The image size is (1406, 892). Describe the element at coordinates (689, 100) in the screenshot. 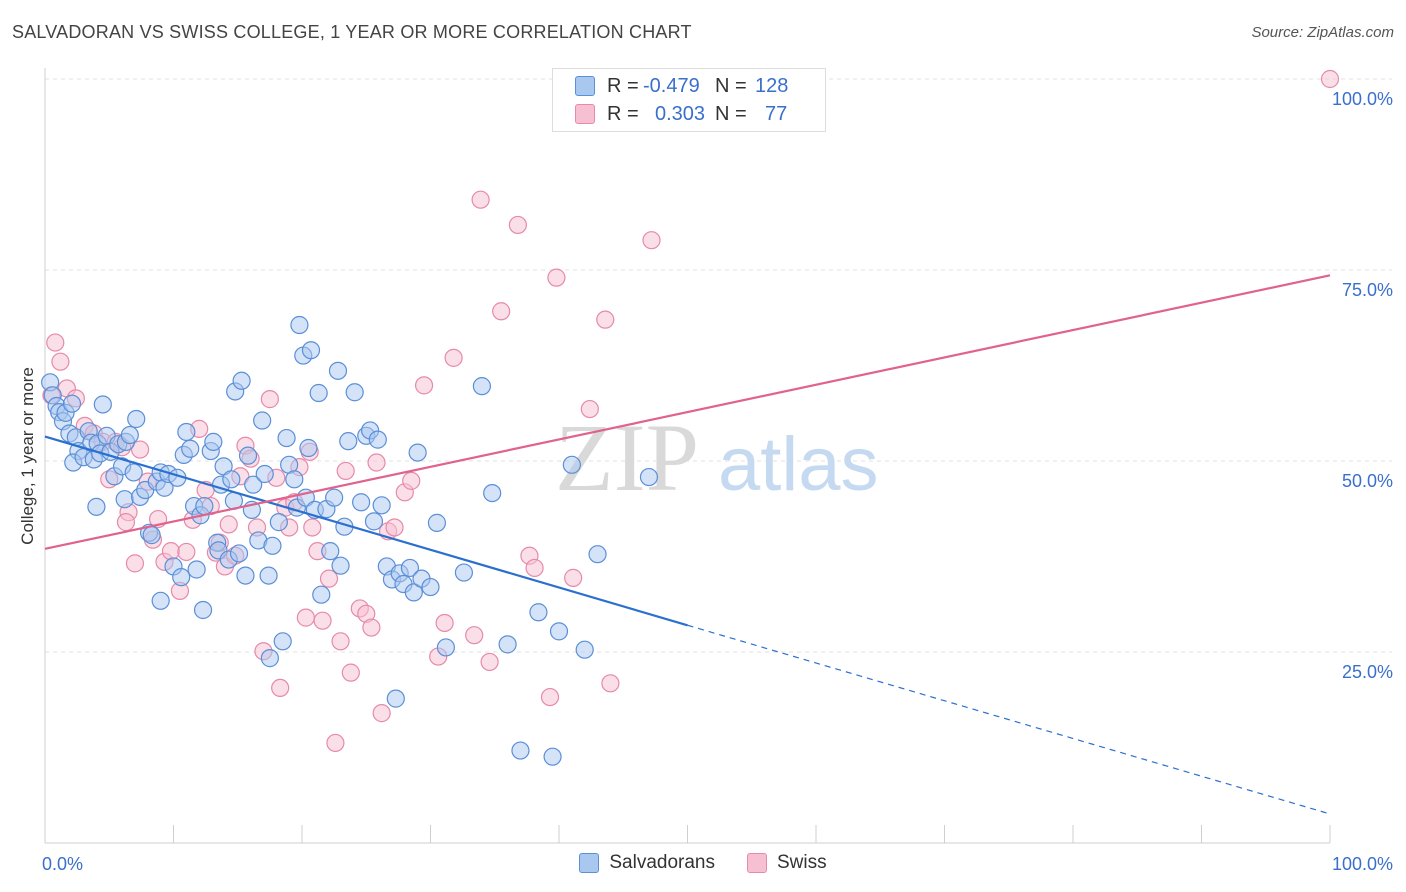

I see `stats-legend: R = -0.479 N = 128 R = 0.303 N = 77` at that location.